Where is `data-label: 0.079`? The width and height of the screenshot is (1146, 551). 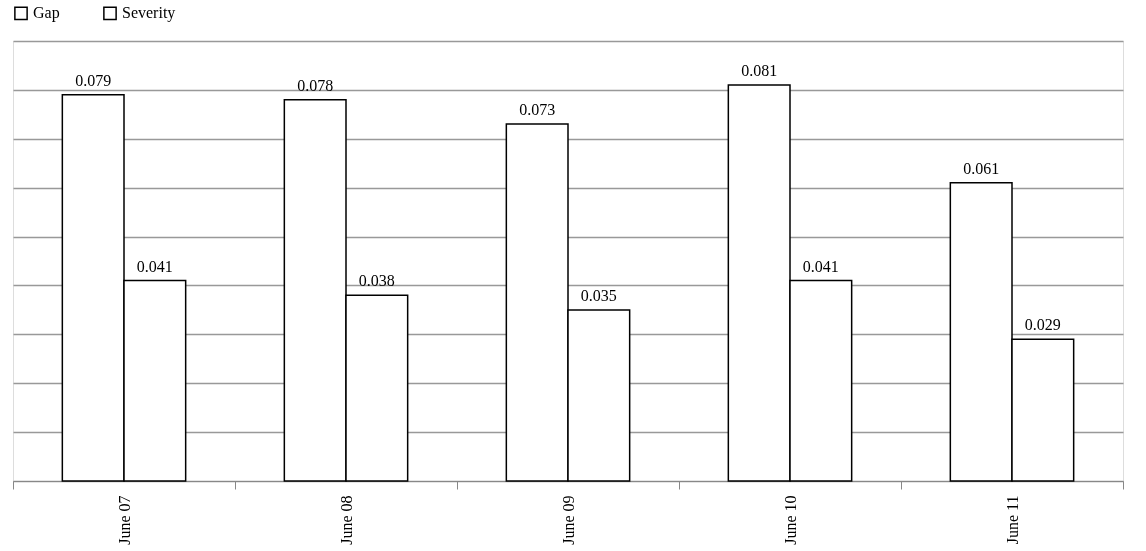 data-label: 0.079 is located at coordinates (93, 80).